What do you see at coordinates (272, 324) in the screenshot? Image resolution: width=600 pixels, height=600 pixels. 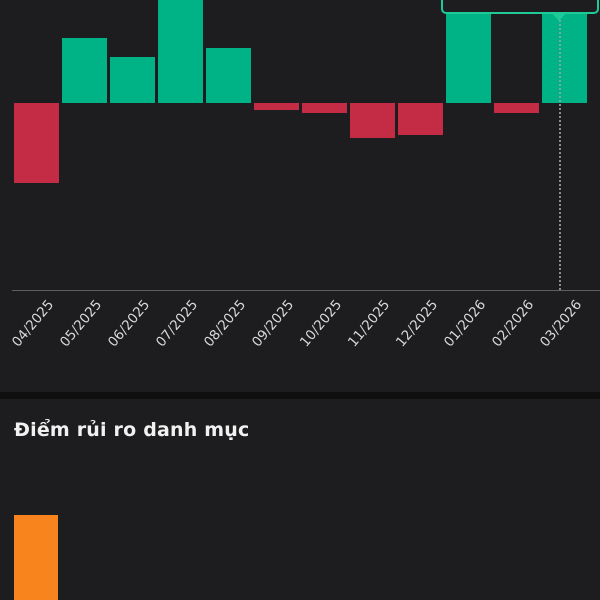 I see `x-axis-label: 09/2025` at bounding box center [272, 324].